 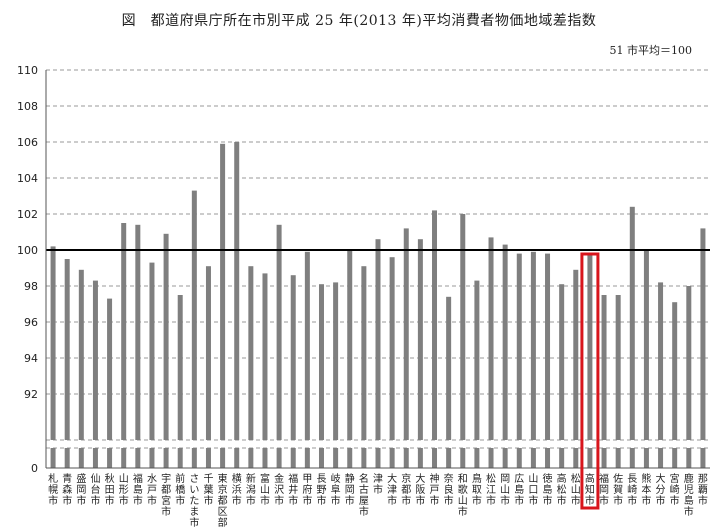 I want to click on x-category-label: 新潟市, so click(x=251, y=489).